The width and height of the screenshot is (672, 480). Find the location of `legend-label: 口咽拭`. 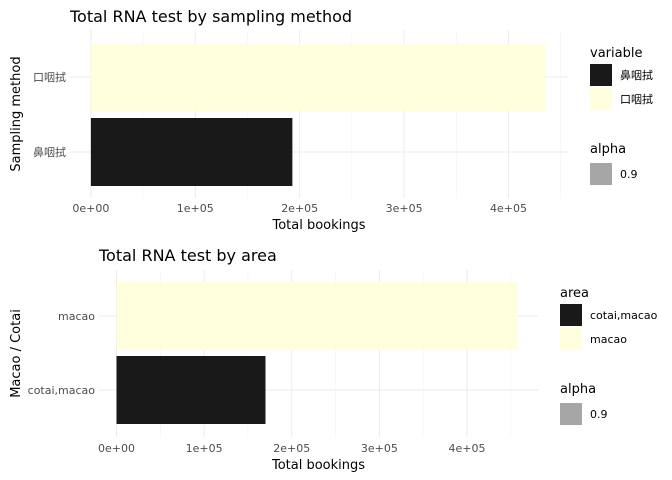

legend-label: 口咽拭 is located at coordinates (636, 99).